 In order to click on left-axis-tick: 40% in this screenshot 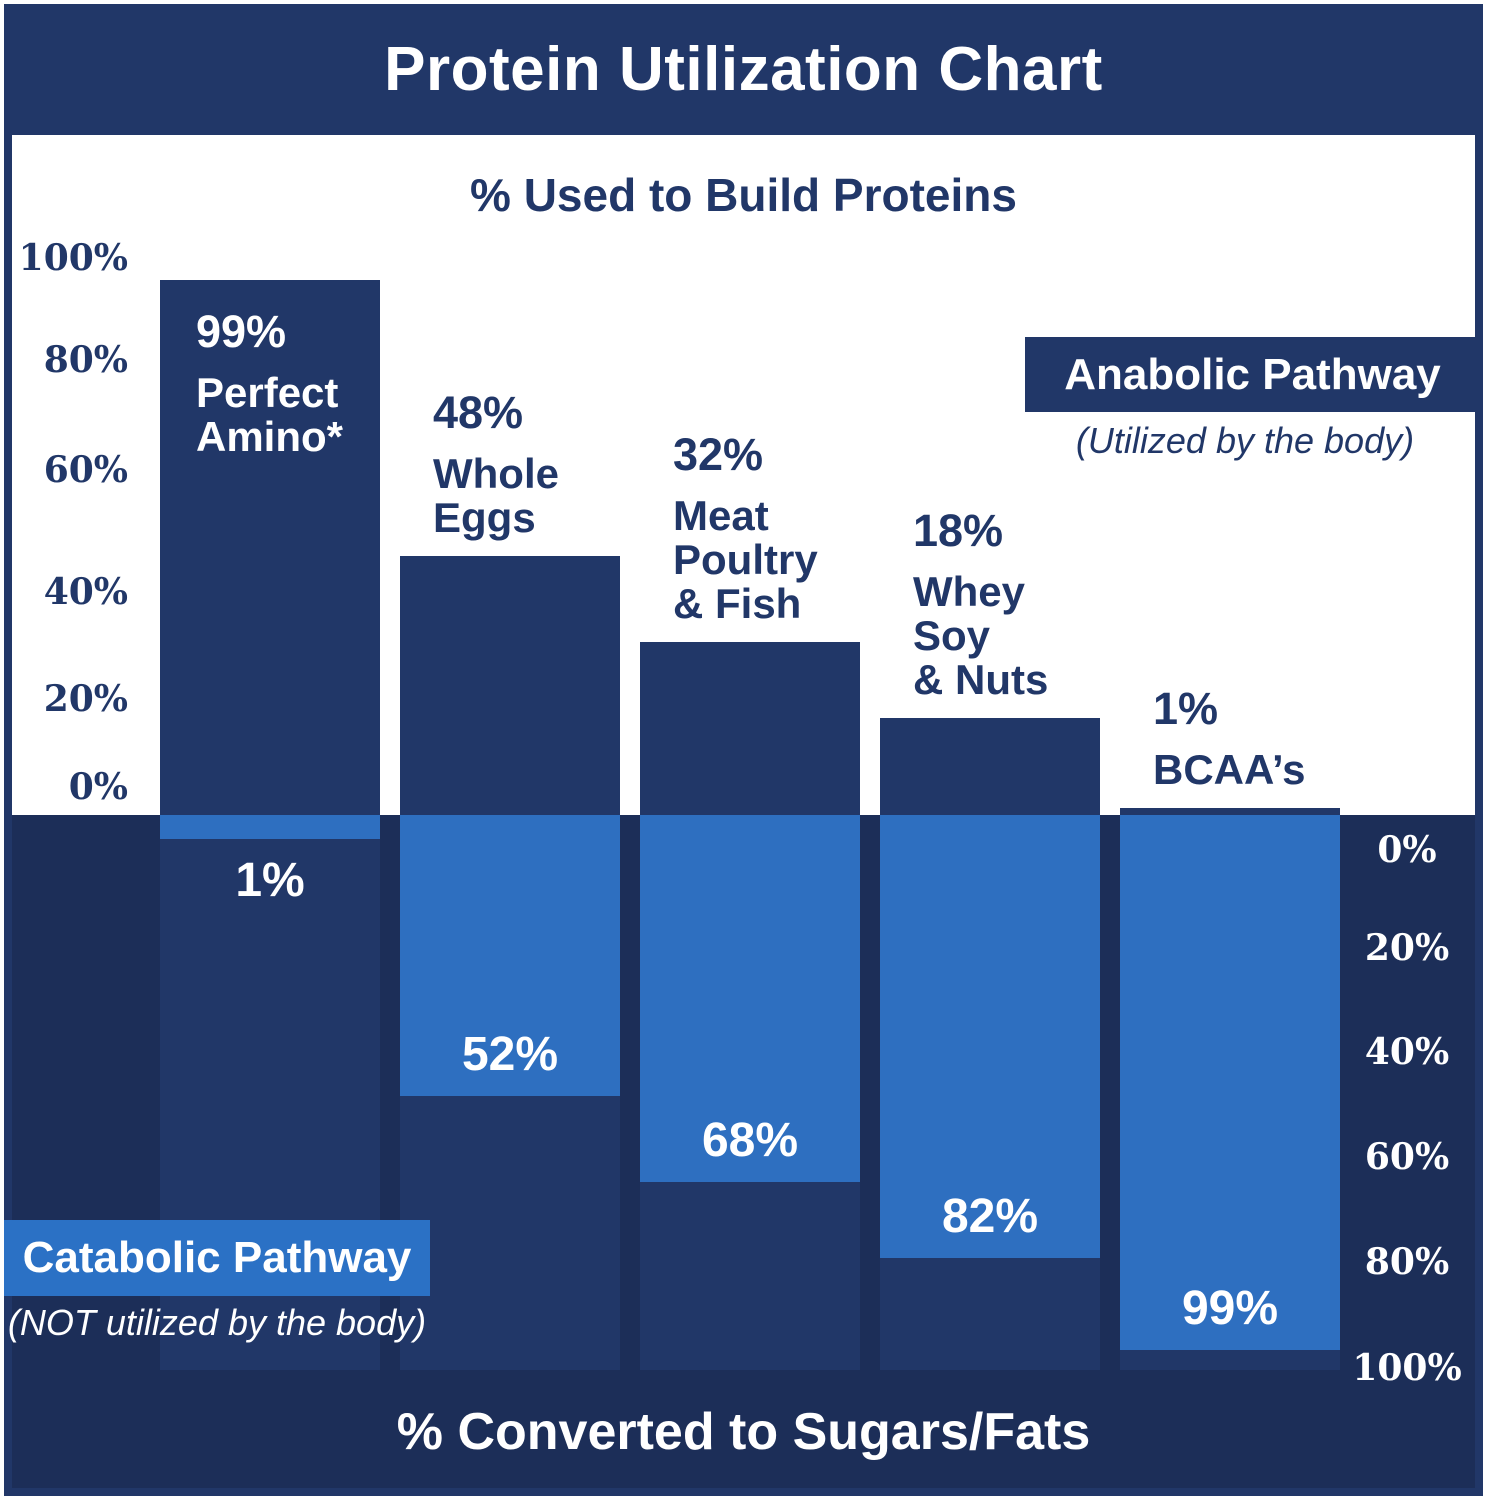, I will do `click(85, 592)`.